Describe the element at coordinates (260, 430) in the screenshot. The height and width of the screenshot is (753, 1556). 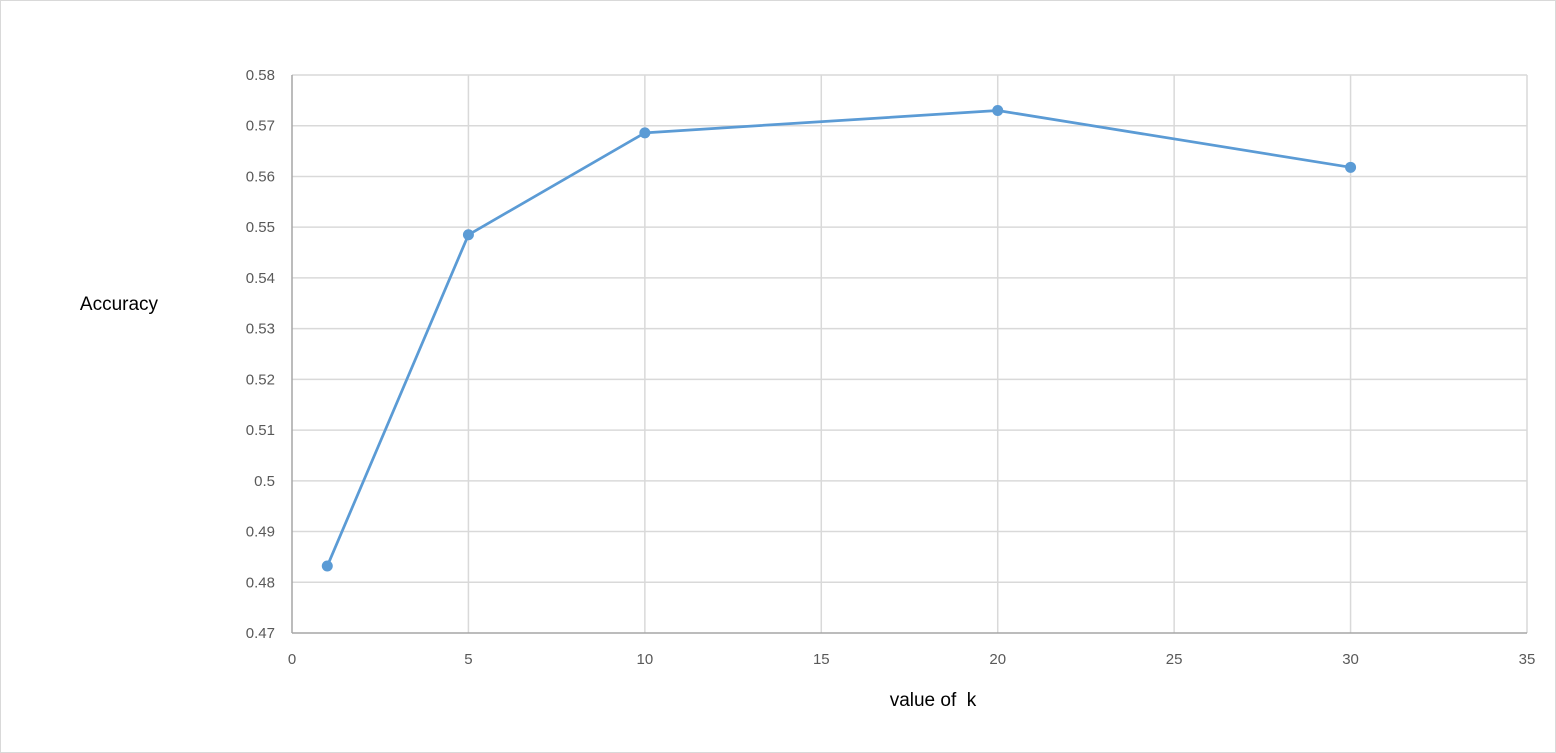
I see `y-tick-label: 0.51` at that location.